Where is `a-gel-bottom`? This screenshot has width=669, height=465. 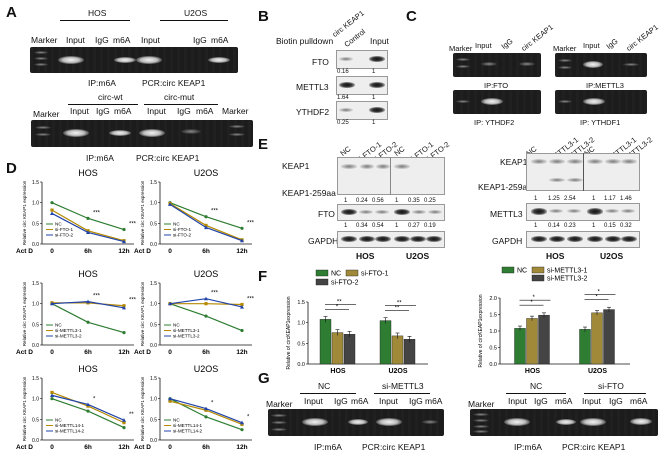 a-gel-bottom is located at coordinates (142, 133).